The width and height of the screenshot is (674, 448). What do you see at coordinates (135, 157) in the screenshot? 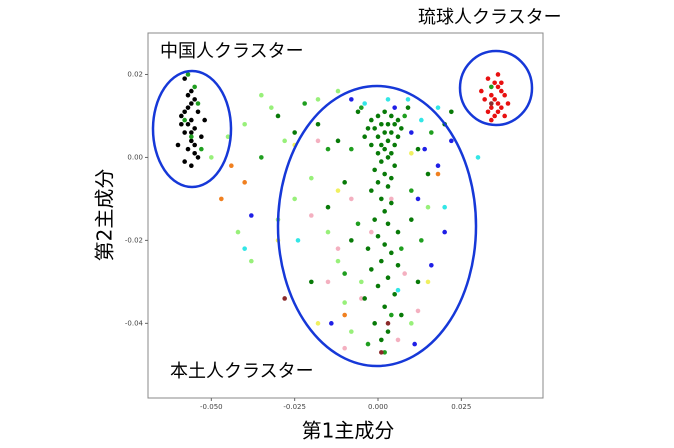
I see `y-tick-label: 0.00` at bounding box center [135, 157].